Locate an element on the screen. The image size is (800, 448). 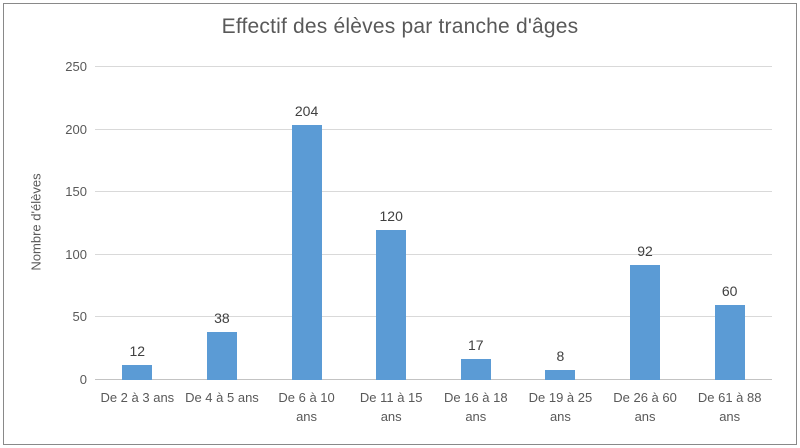
bar-slot: 204 is located at coordinates (306, 223).